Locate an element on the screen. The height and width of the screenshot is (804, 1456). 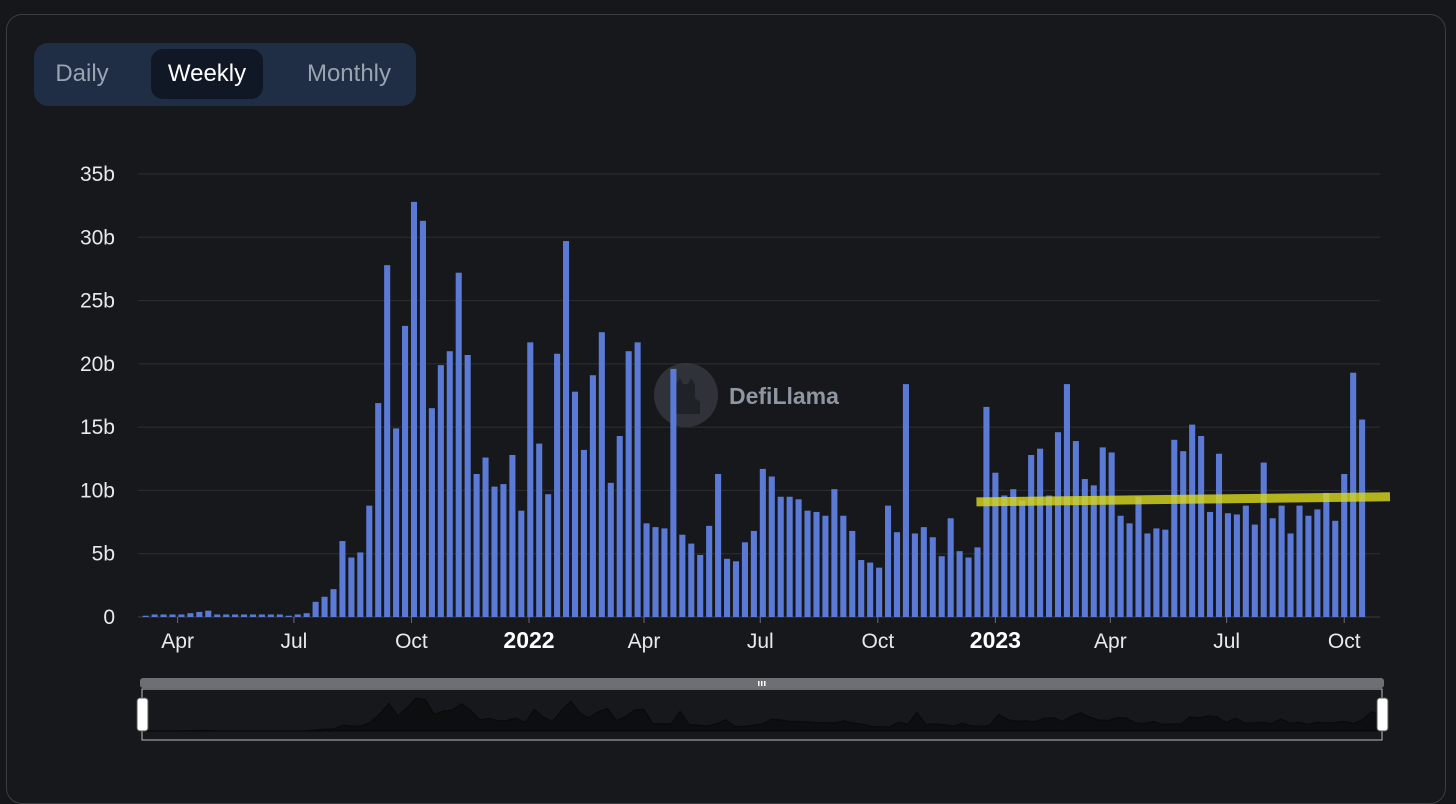
navigator-right-handle is located at coordinates (1382, 714).